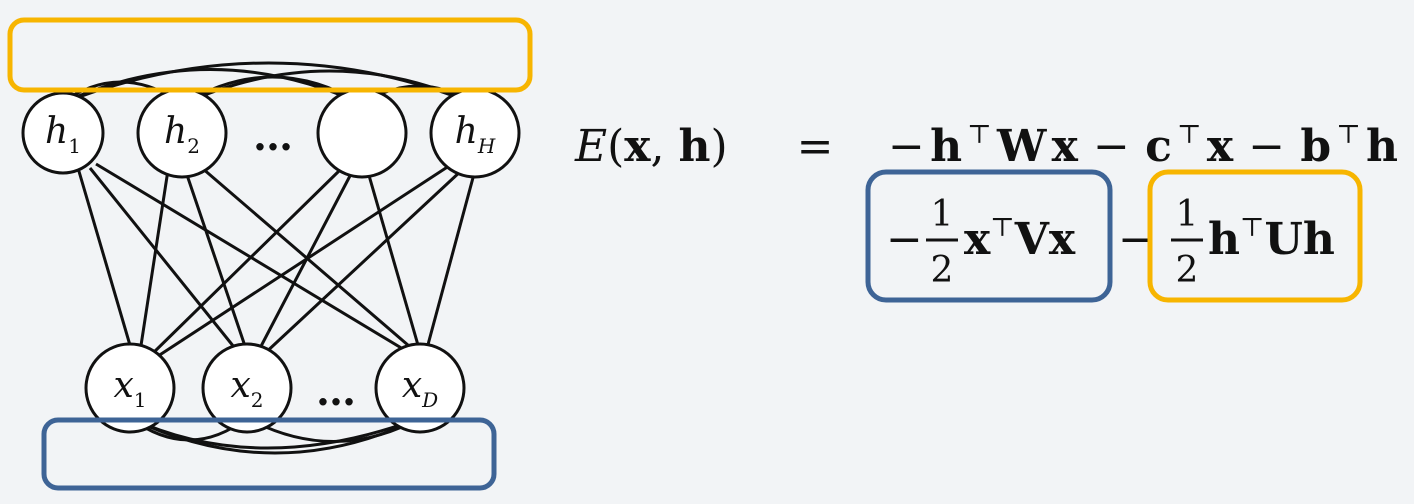 The height and width of the screenshot is (504, 1414). I want to click on term-u-h2: h, so click(1319, 239).